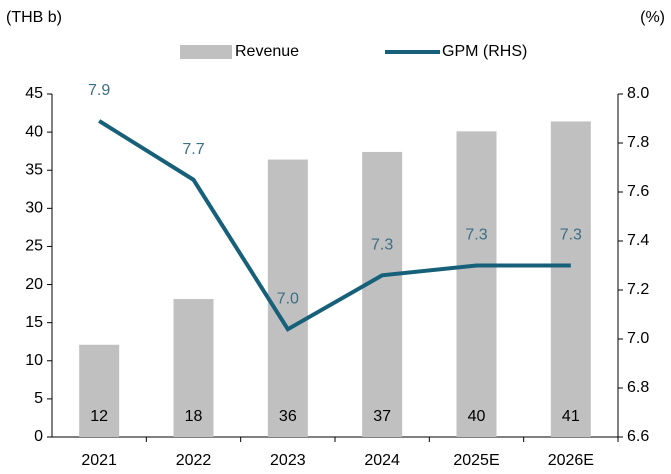  I want to click on bar-value-label: 36, so click(288, 416).